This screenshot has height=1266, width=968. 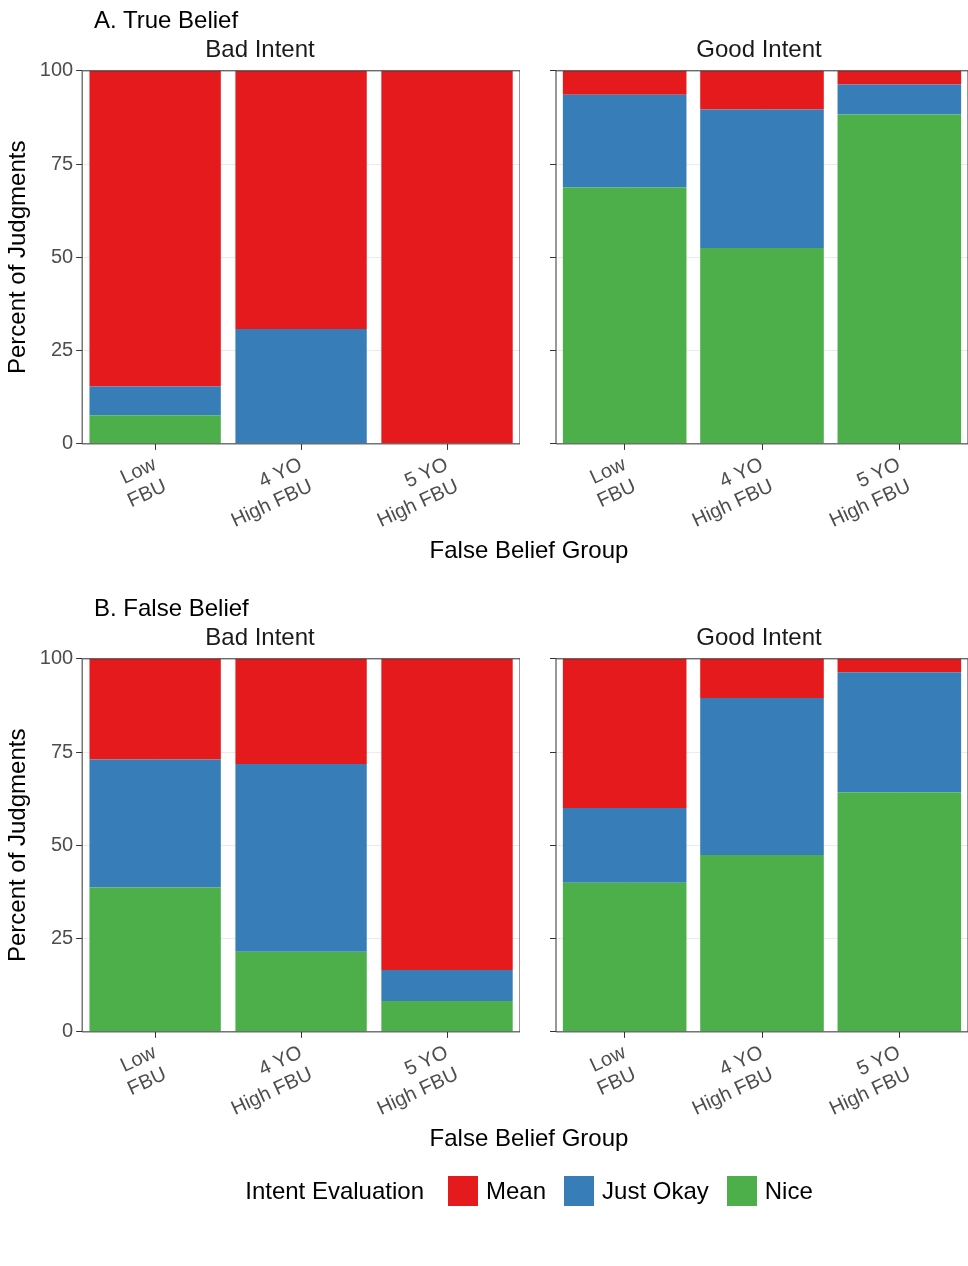 What do you see at coordinates (335, 1191) in the screenshot?
I see `legend-title: Intent Evaluation` at bounding box center [335, 1191].